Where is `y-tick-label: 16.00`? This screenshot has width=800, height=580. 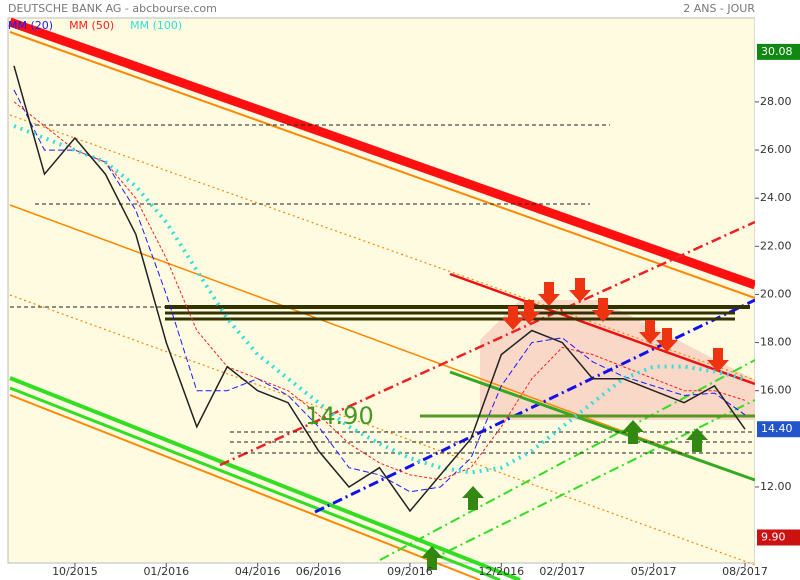 y-tick-label: 16.00 is located at coordinates (776, 390).